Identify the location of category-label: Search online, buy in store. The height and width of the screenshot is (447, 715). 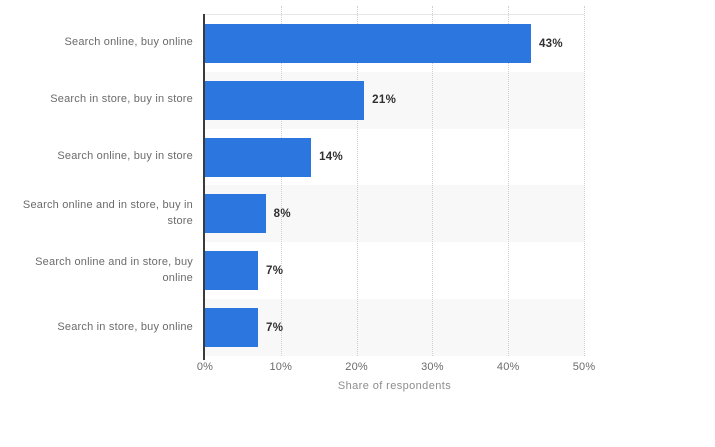
(125, 155).